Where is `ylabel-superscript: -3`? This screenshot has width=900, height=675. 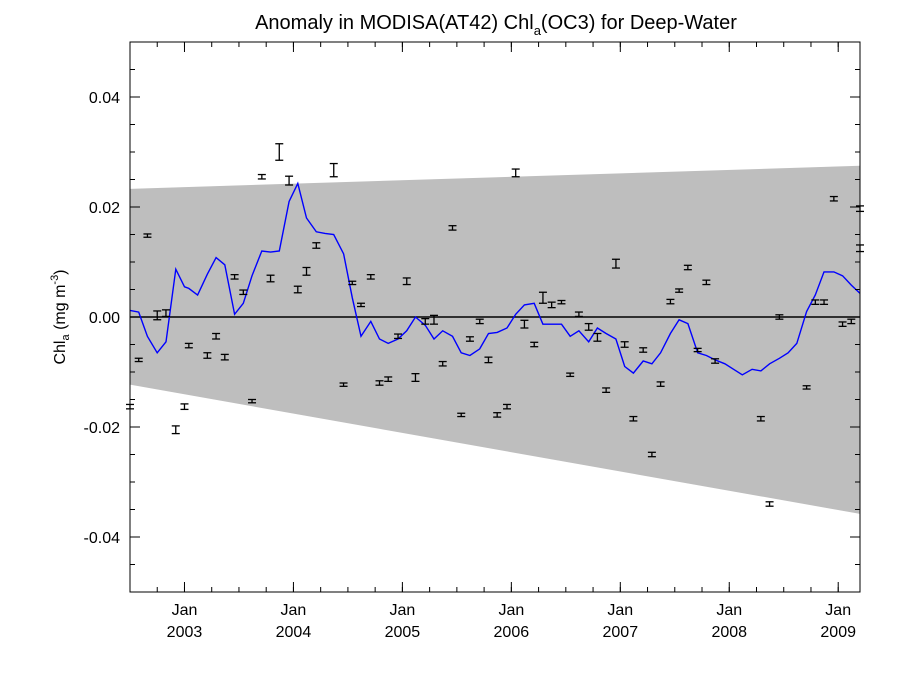
ylabel-superscript: -3 is located at coordinates (55, 280).